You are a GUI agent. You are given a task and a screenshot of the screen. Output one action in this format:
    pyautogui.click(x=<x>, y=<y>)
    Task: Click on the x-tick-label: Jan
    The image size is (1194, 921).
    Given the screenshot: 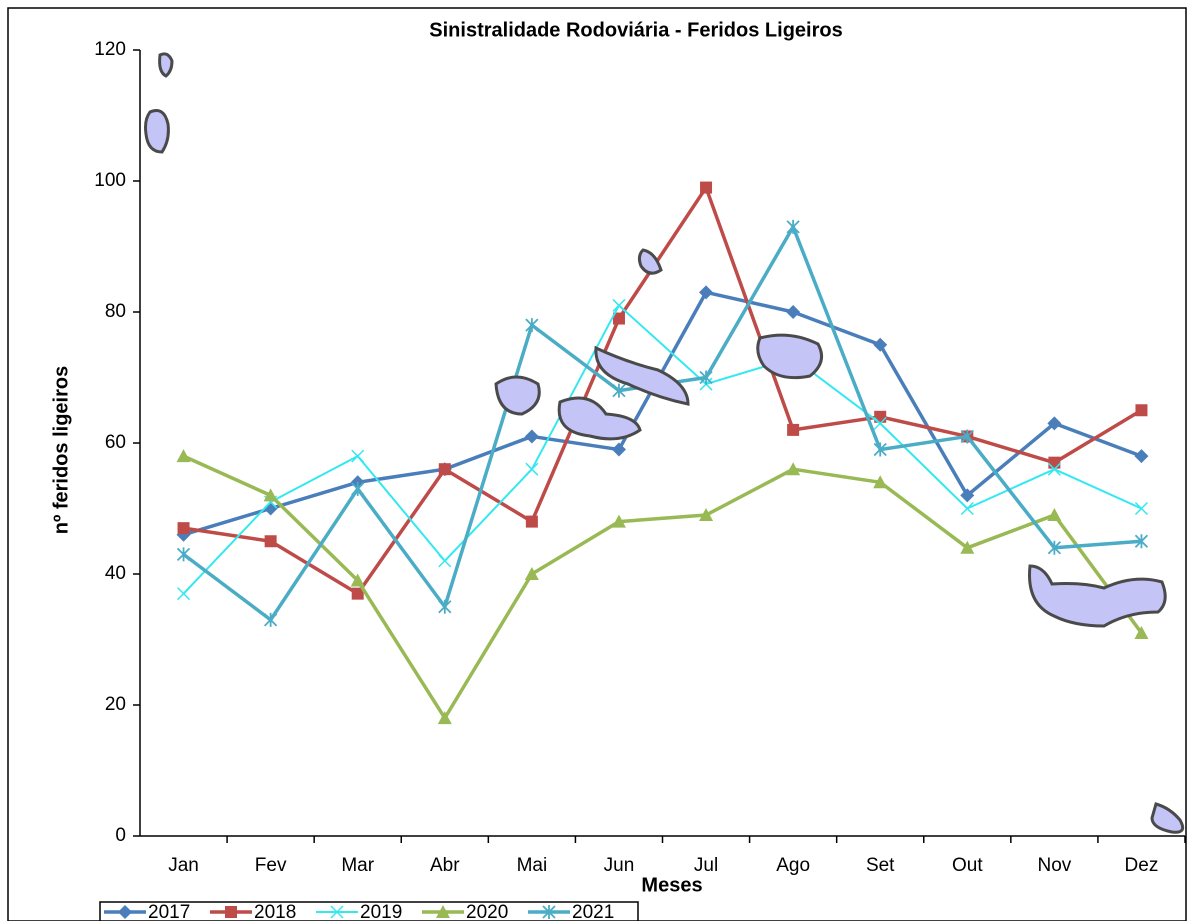 What is the action you would take?
    pyautogui.click(x=183, y=865)
    